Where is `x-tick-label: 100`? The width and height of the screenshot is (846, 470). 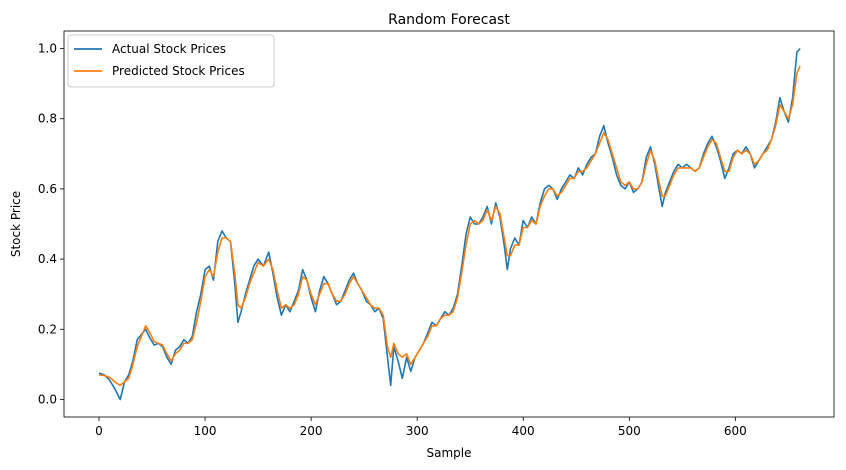 x-tick-label: 100 is located at coordinates (205, 431).